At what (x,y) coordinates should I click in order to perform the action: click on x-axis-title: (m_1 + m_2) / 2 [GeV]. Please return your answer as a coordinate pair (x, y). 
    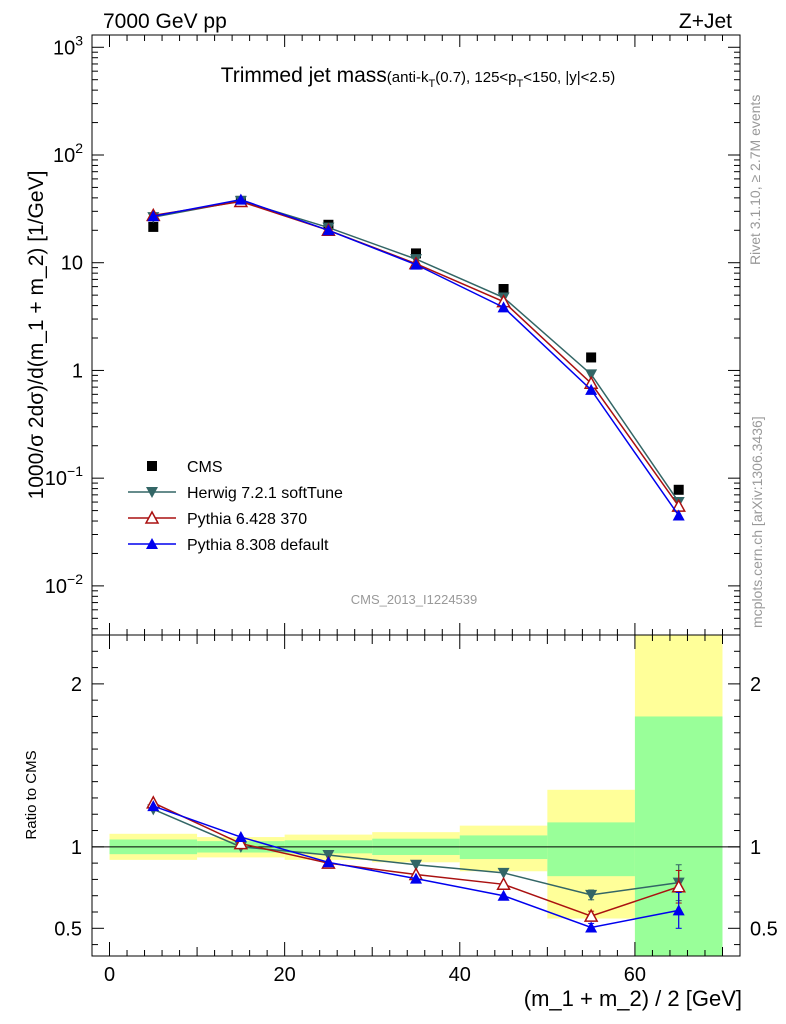
    Looking at the image, I should click on (633, 998).